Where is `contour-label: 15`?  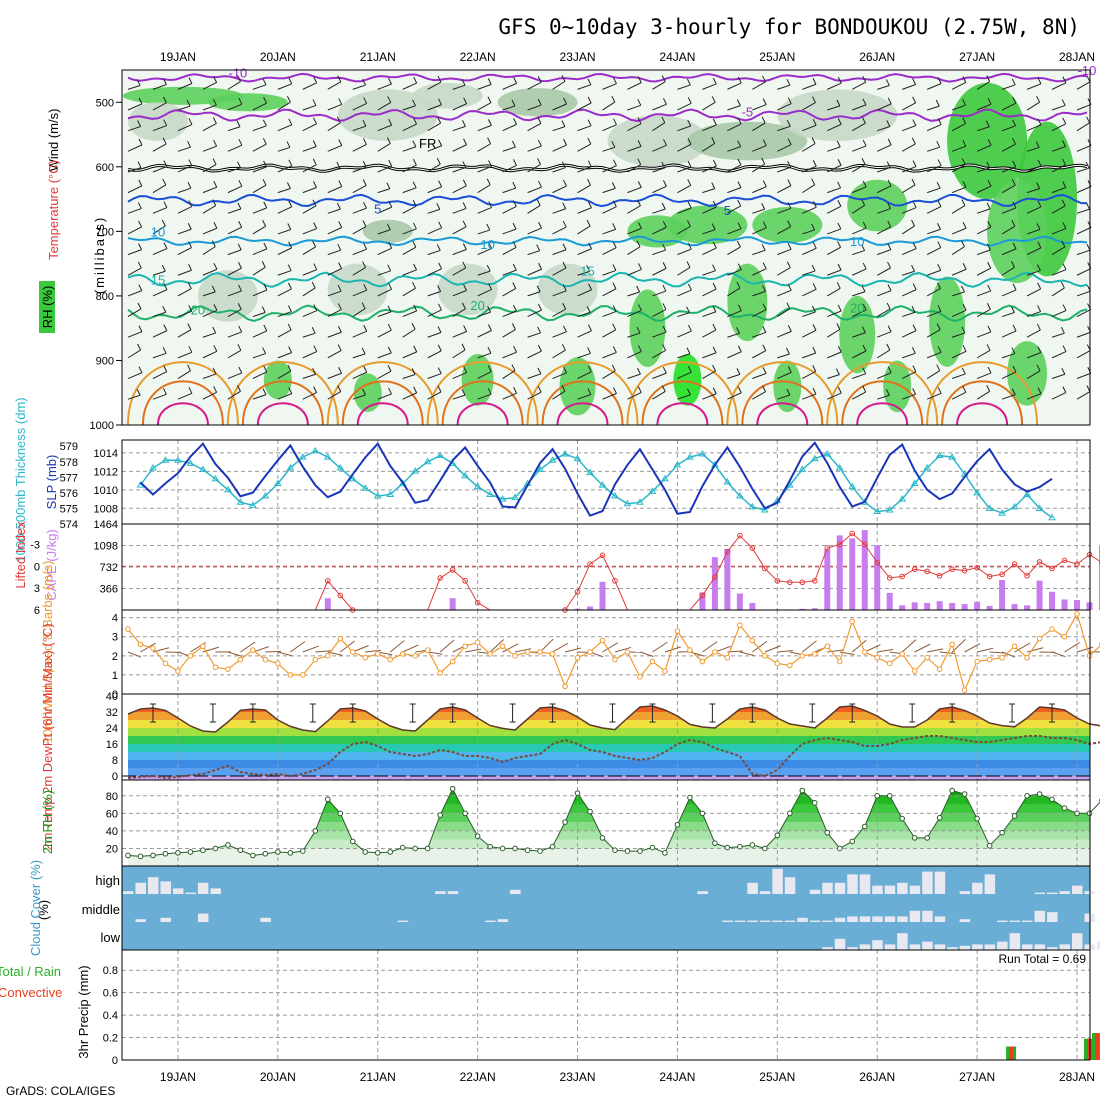 contour-label: 15 is located at coordinates (587, 270).